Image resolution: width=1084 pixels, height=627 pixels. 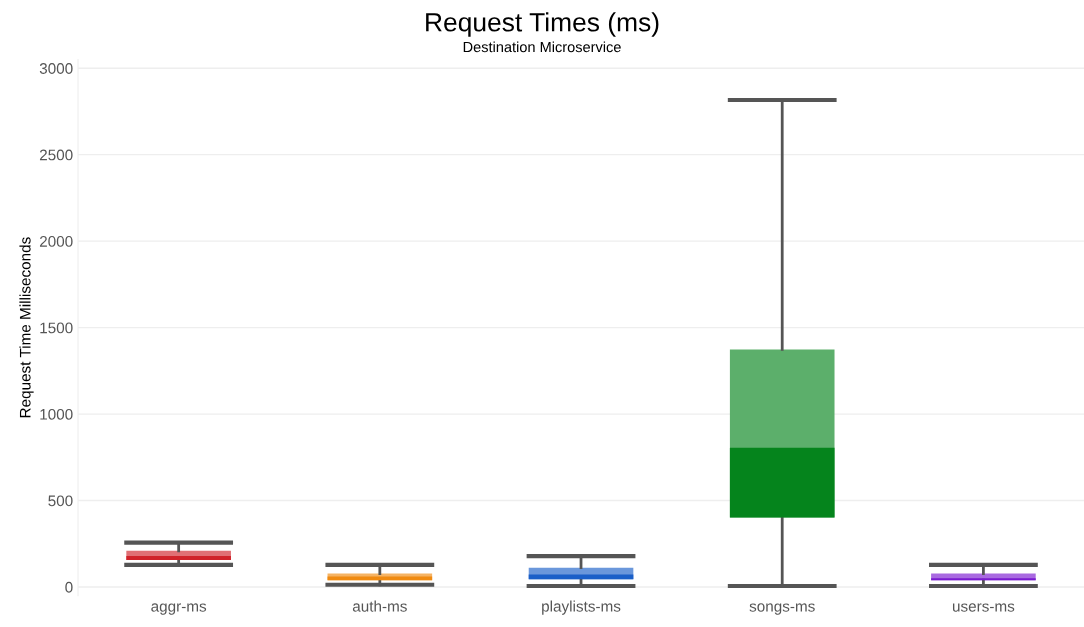 I want to click on chart-title: Request Times (ms), so click(x=542, y=24).